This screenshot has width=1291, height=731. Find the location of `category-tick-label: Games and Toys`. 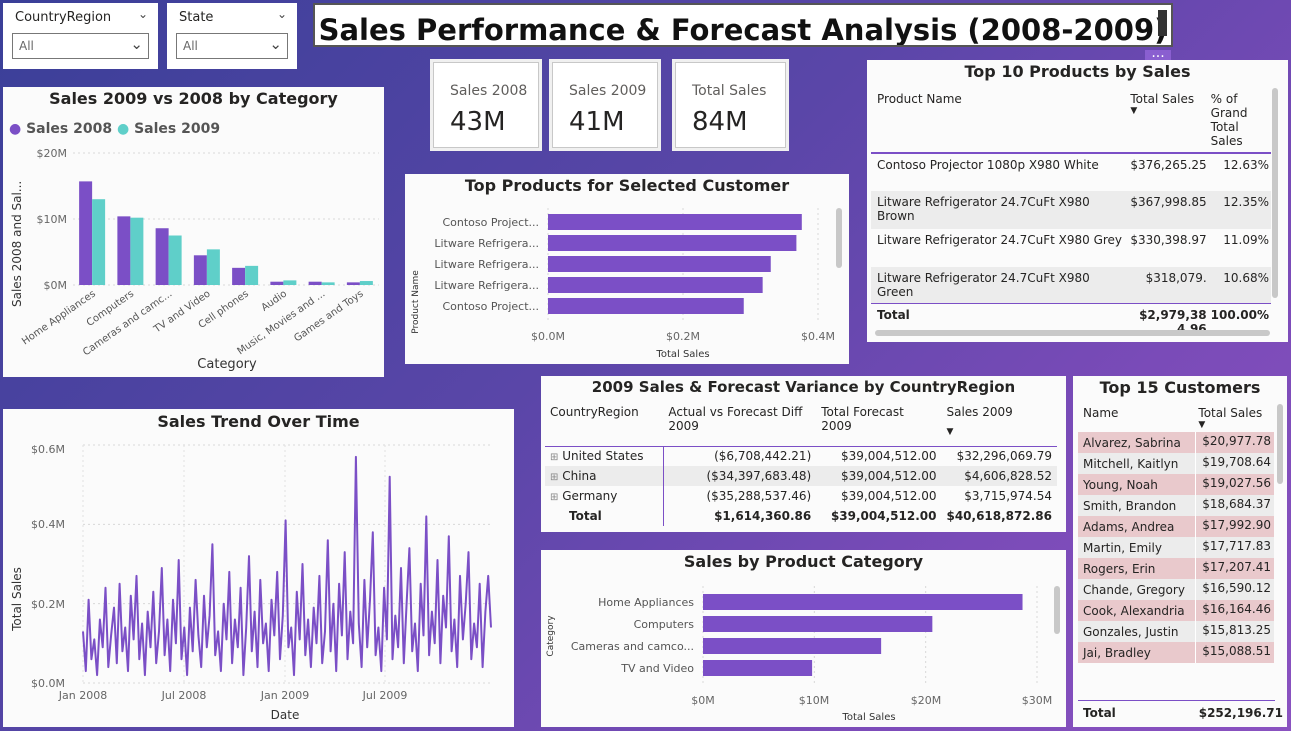

category-tick-label: Games and Toys is located at coordinates (328, 316).